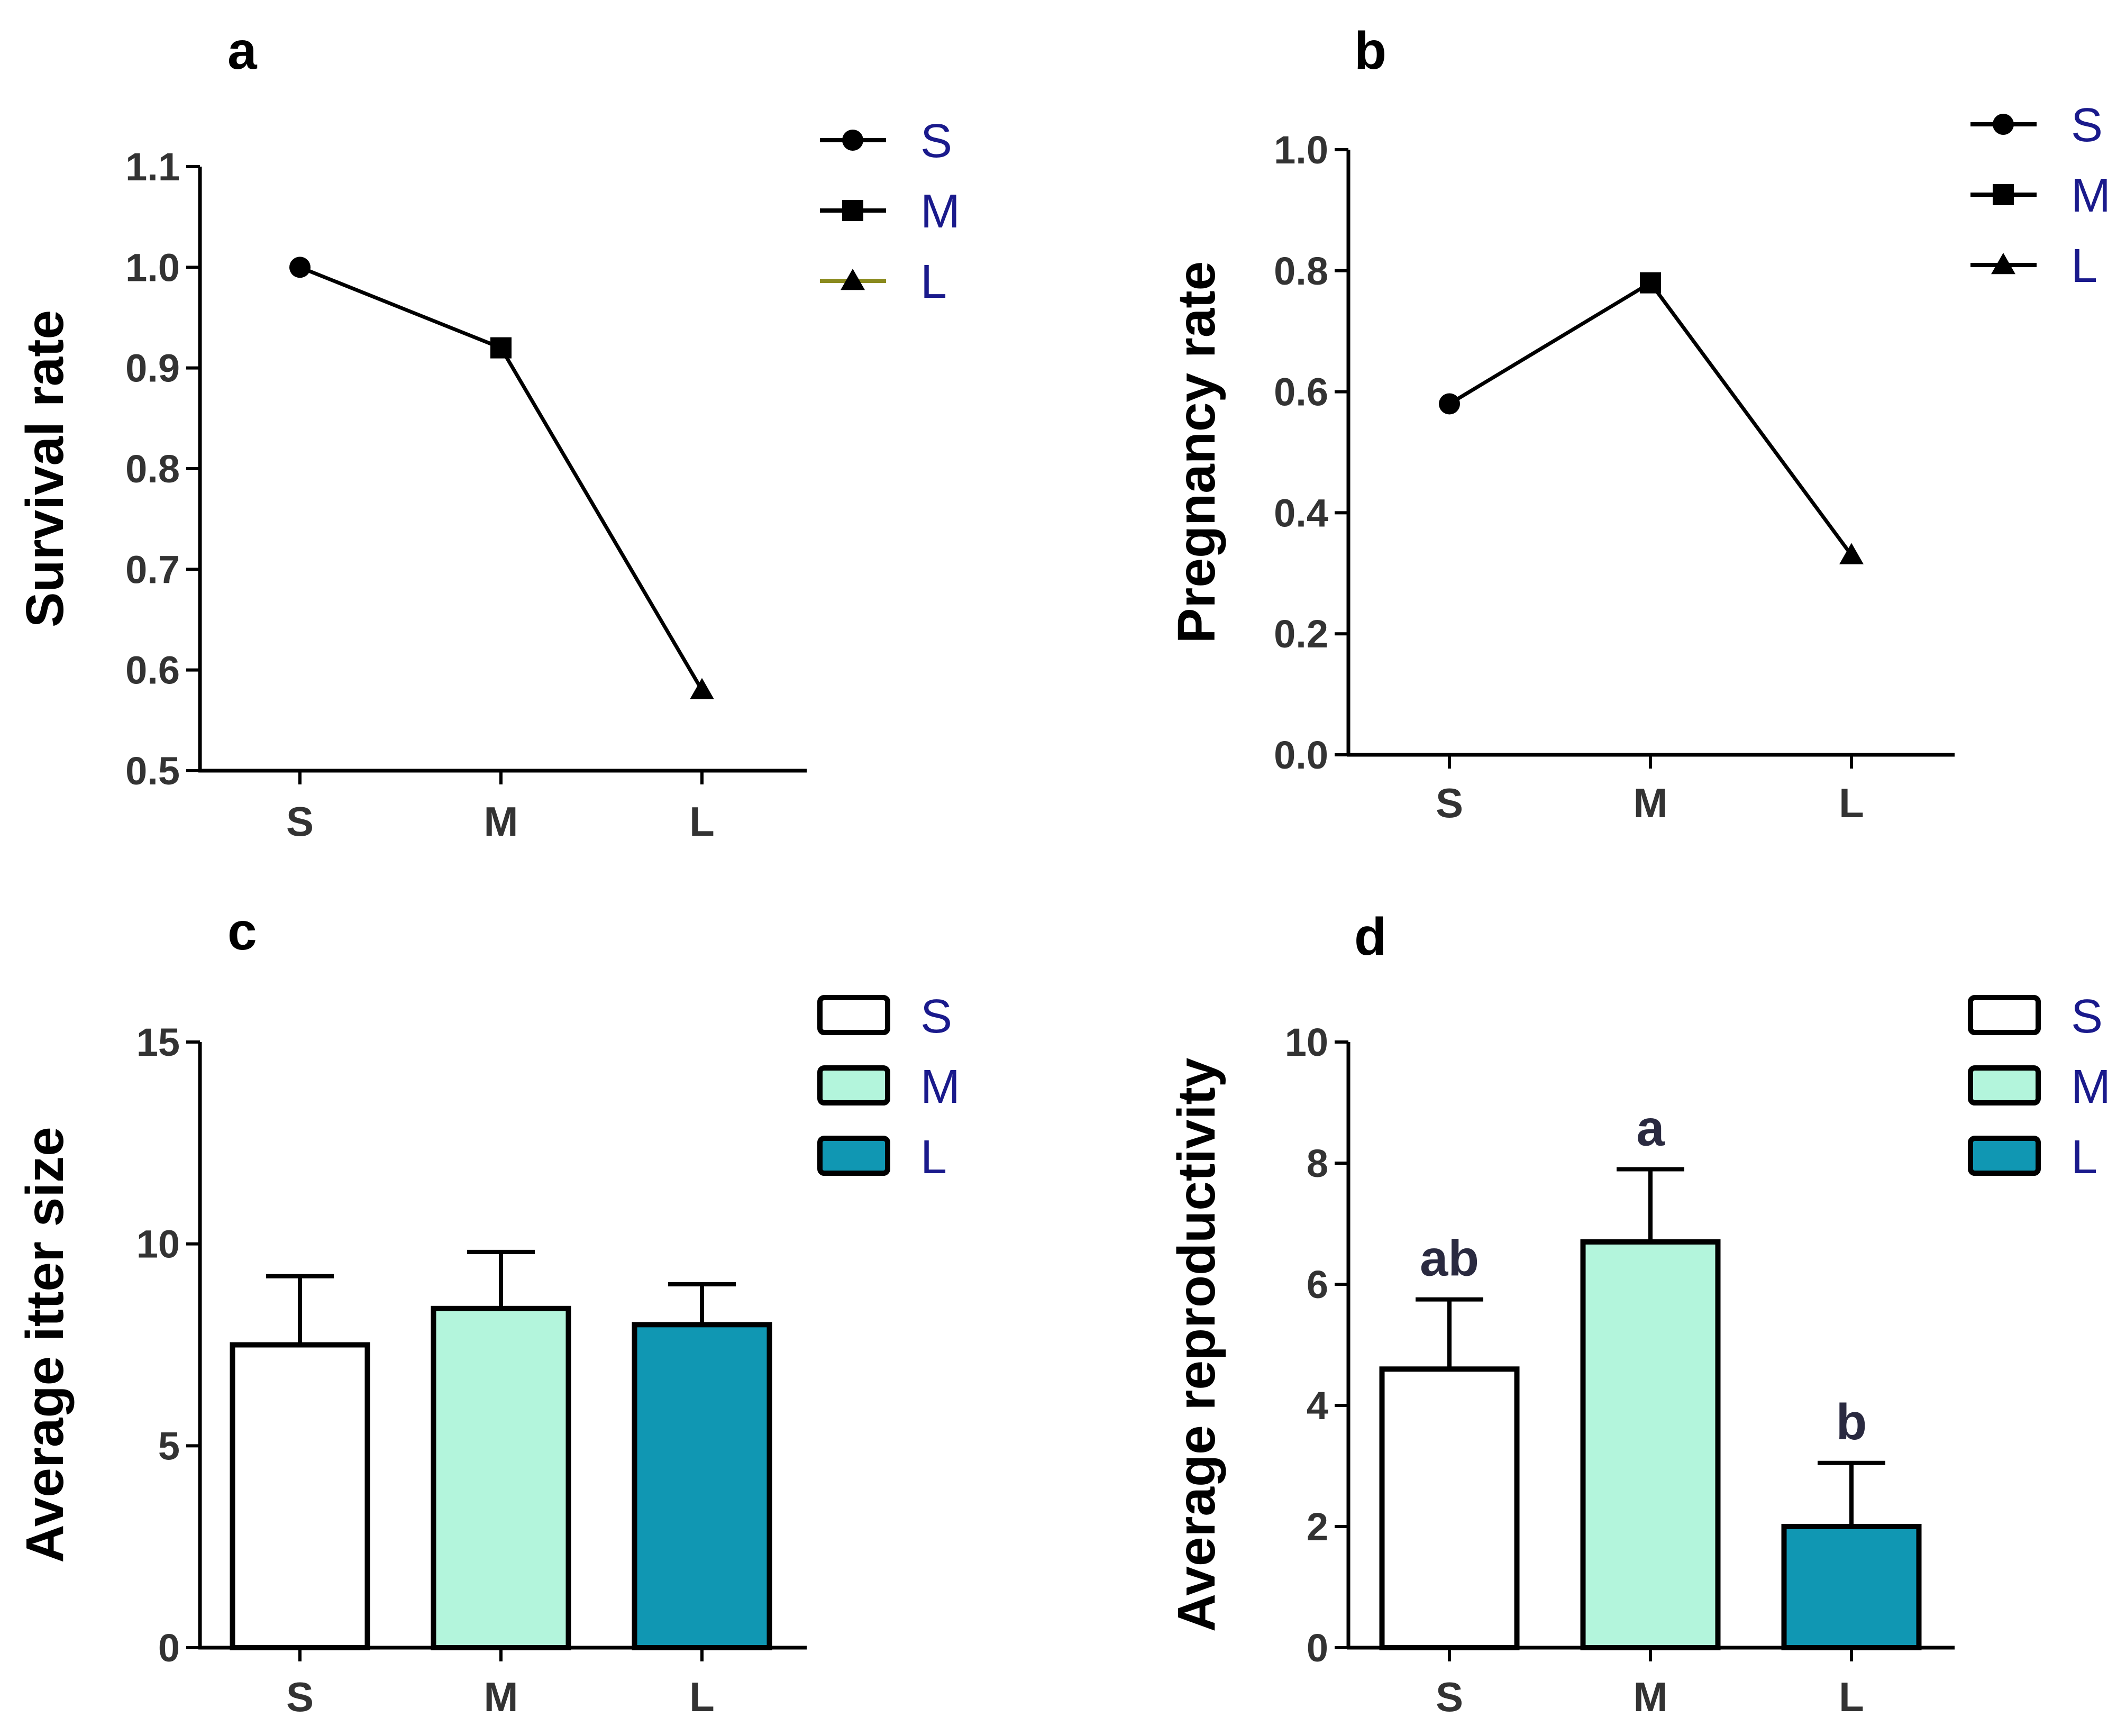 The height and width of the screenshot is (1736, 2126). What do you see at coordinates (1317, 1163) in the screenshot?
I see `y-tick-label: 8` at bounding box center [1317, 1163].